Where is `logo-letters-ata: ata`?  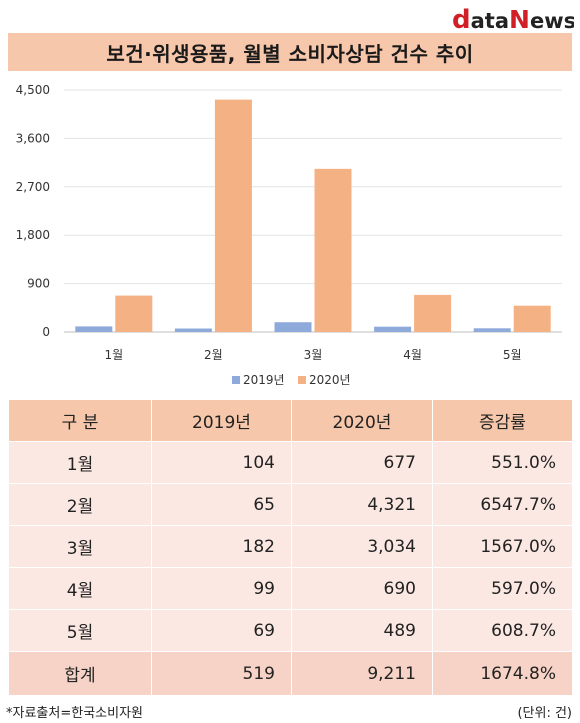 logo-letters-ata: ata is located at coordinates (490, 20).